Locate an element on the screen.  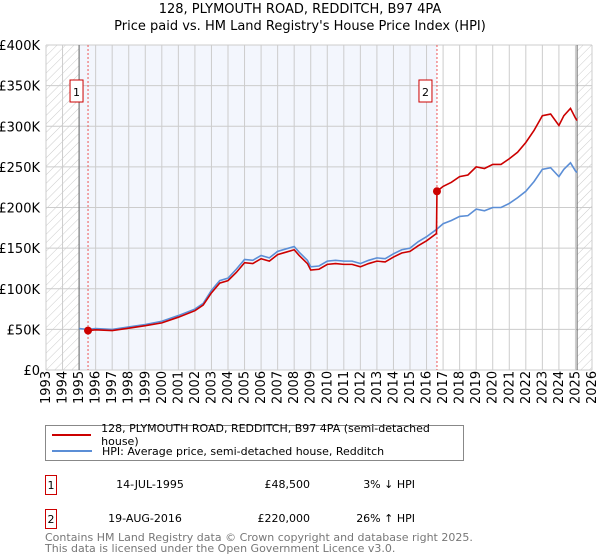
sale-row-2: 2 19-AUG-2016 £220,000 26% ↑ HPI is located at coordinates (245, 519).